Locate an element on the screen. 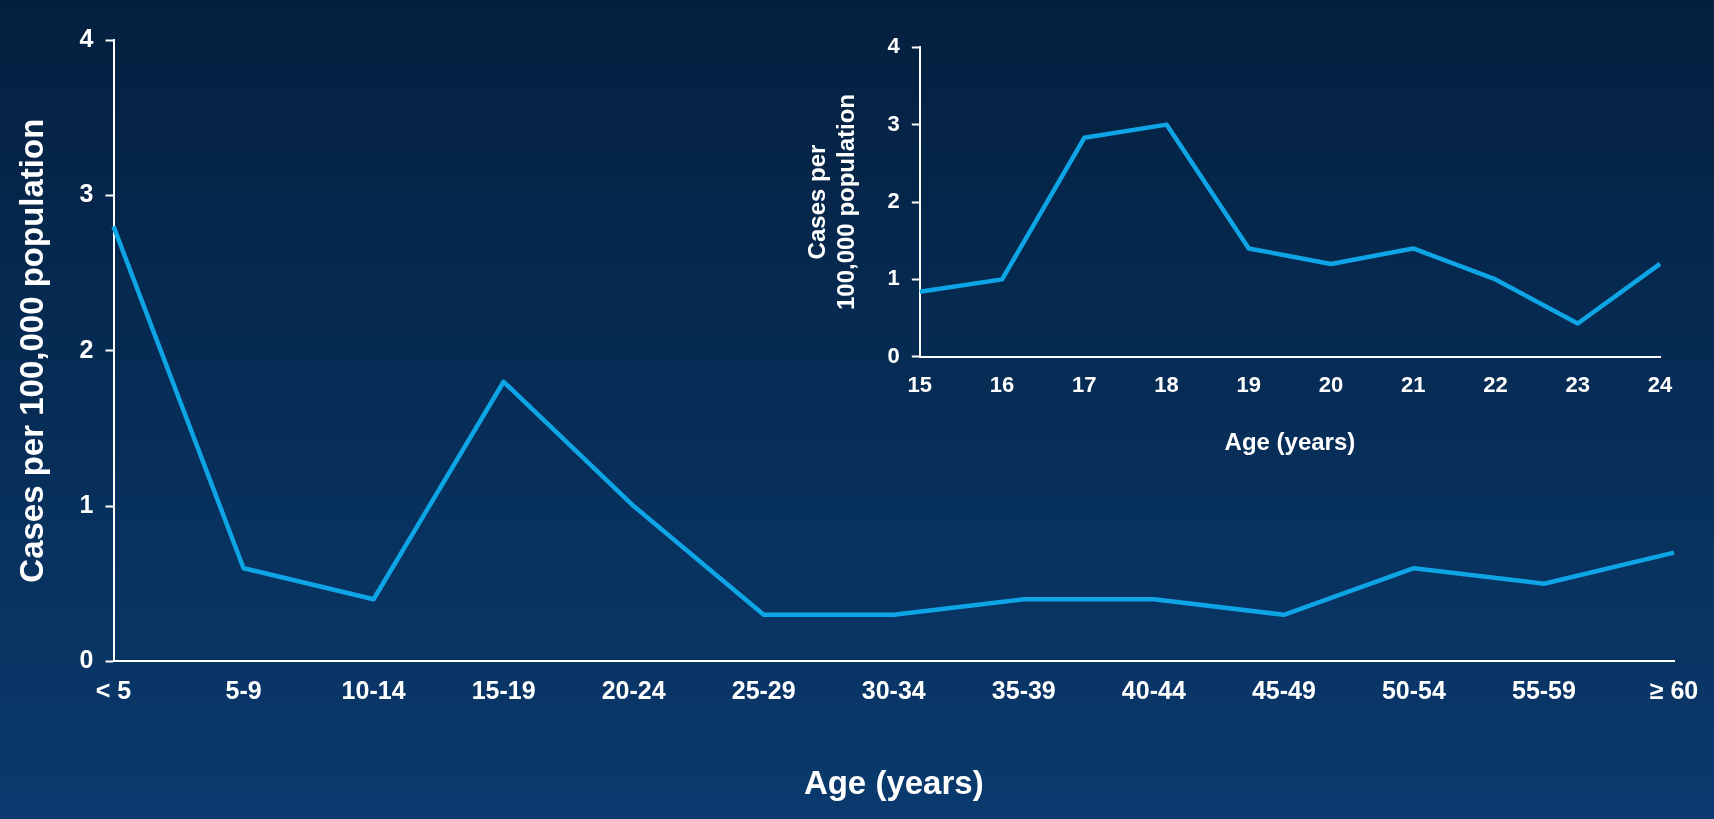  x-tick-label: 24 is located at coordinates (1660, 385).